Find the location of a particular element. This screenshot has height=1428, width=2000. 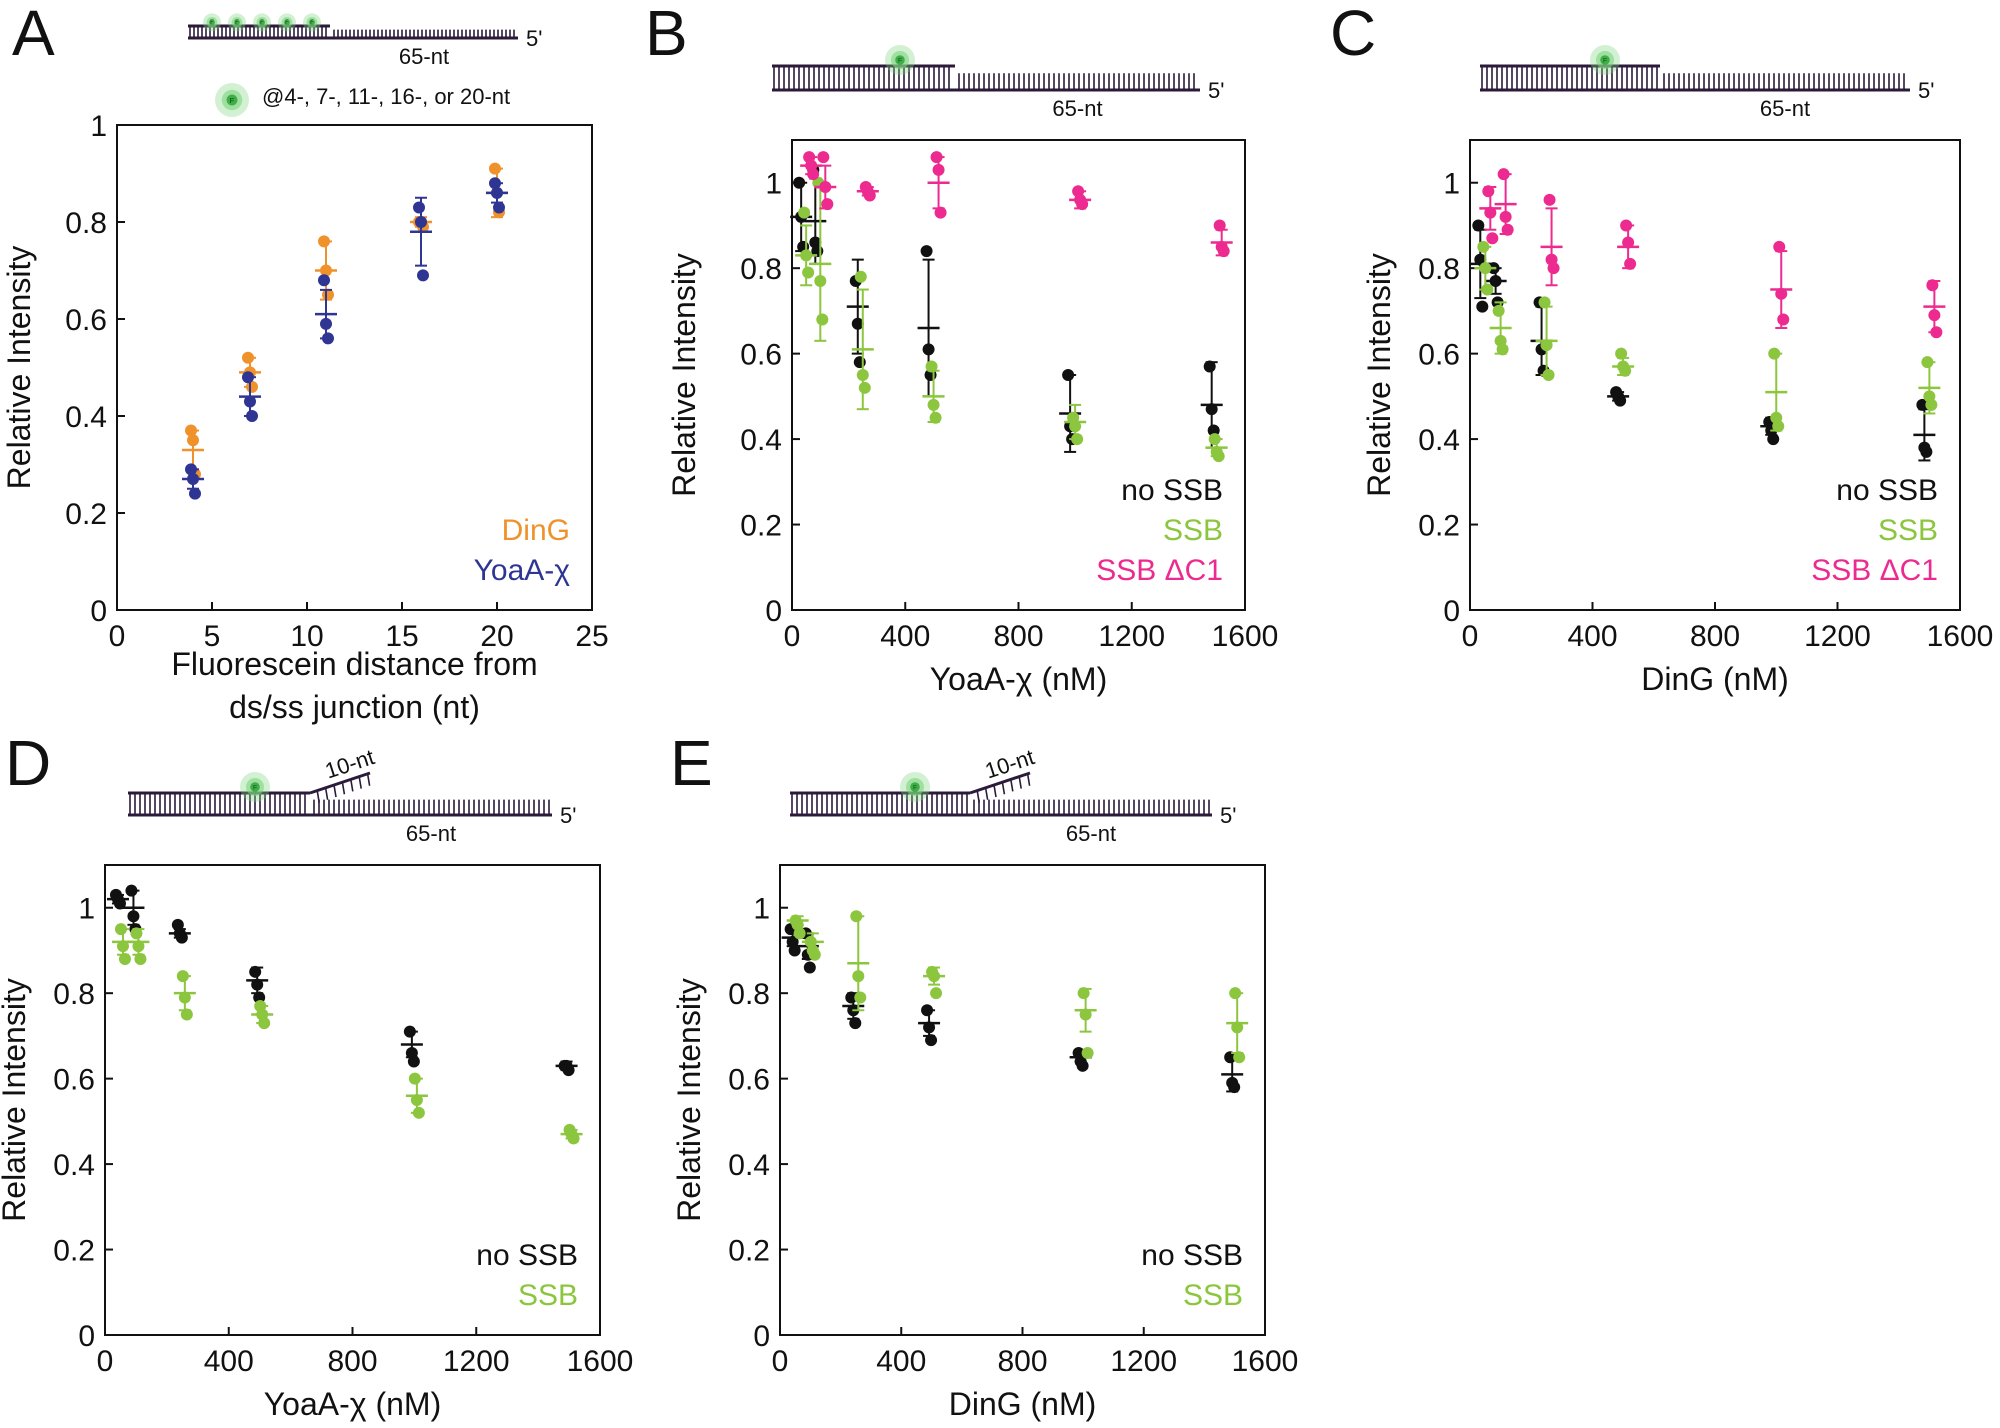

diagram-b: F 65-nt 5' is located at coordinates (998, 83).